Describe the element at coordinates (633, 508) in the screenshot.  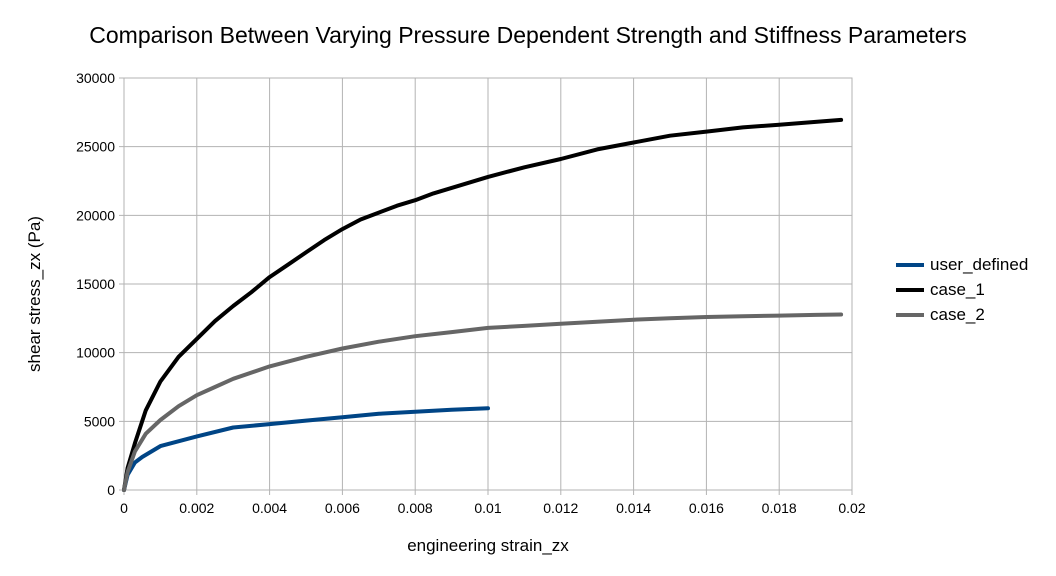
I see `x-tick-label: 0.014` at that location.